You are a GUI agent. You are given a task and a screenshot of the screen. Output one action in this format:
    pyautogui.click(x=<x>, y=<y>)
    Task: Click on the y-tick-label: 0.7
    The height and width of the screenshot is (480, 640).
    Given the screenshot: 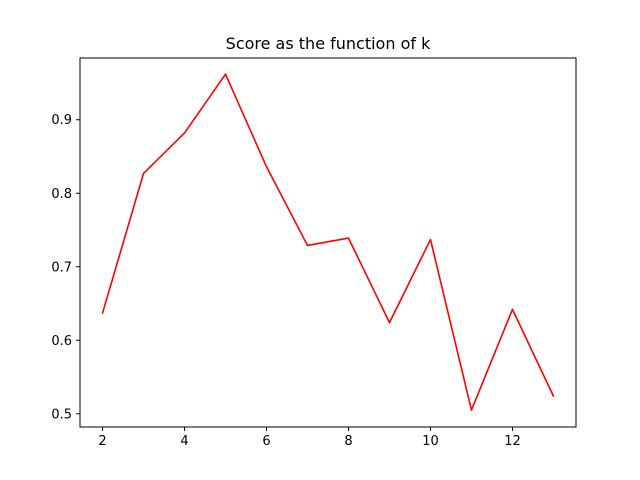 What is the action you would take?
    pyautogui.click(x=61, y=267)
    